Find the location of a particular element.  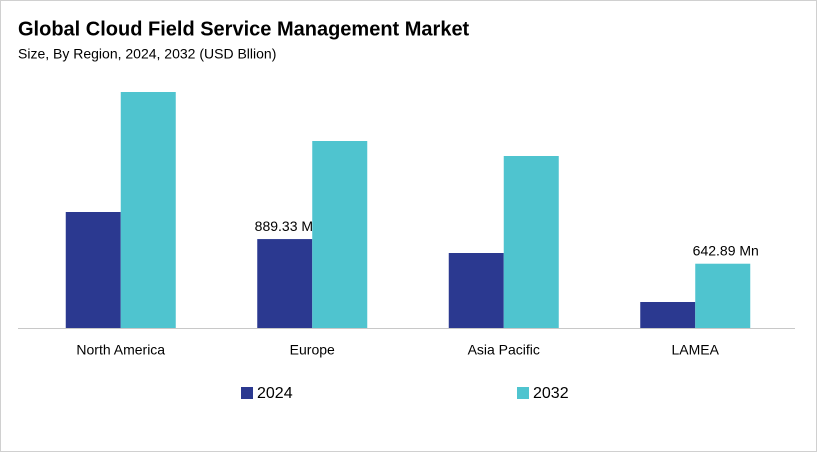

legend-label: 2032 is located at coordinates (551, 393).